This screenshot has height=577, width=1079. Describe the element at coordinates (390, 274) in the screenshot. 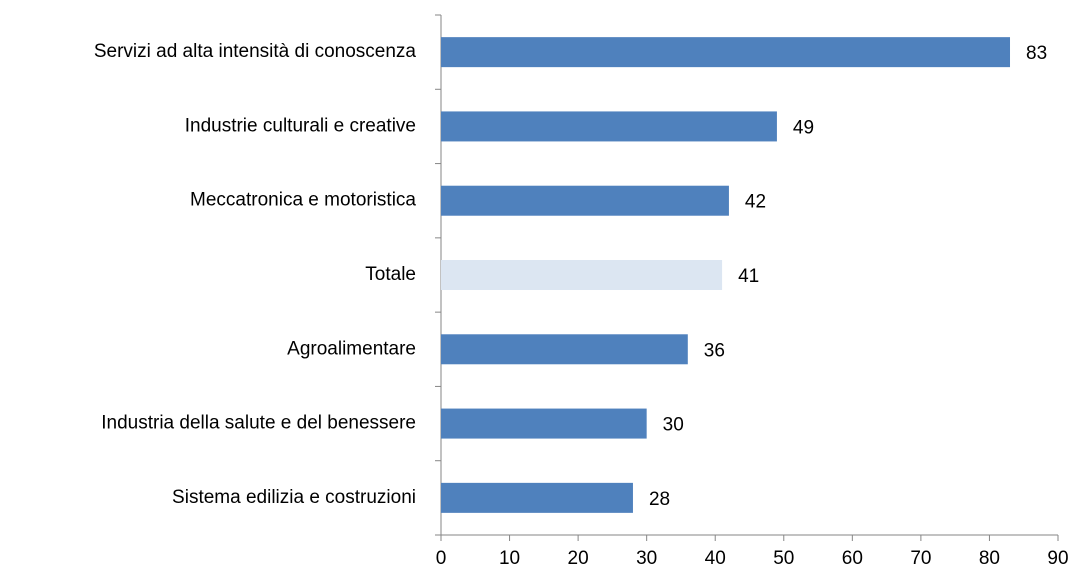

I see `y-tick-label: Totale` at that location.